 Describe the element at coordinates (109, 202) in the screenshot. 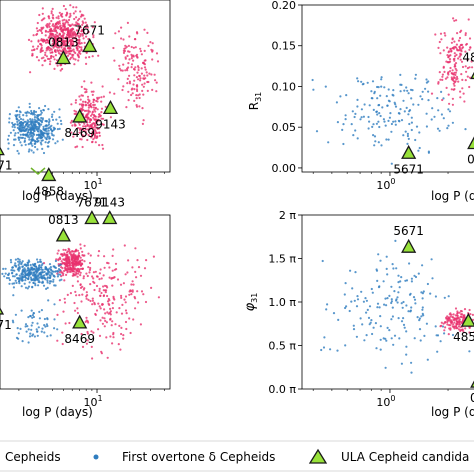

I see `candidate-label: 9143` at that location.